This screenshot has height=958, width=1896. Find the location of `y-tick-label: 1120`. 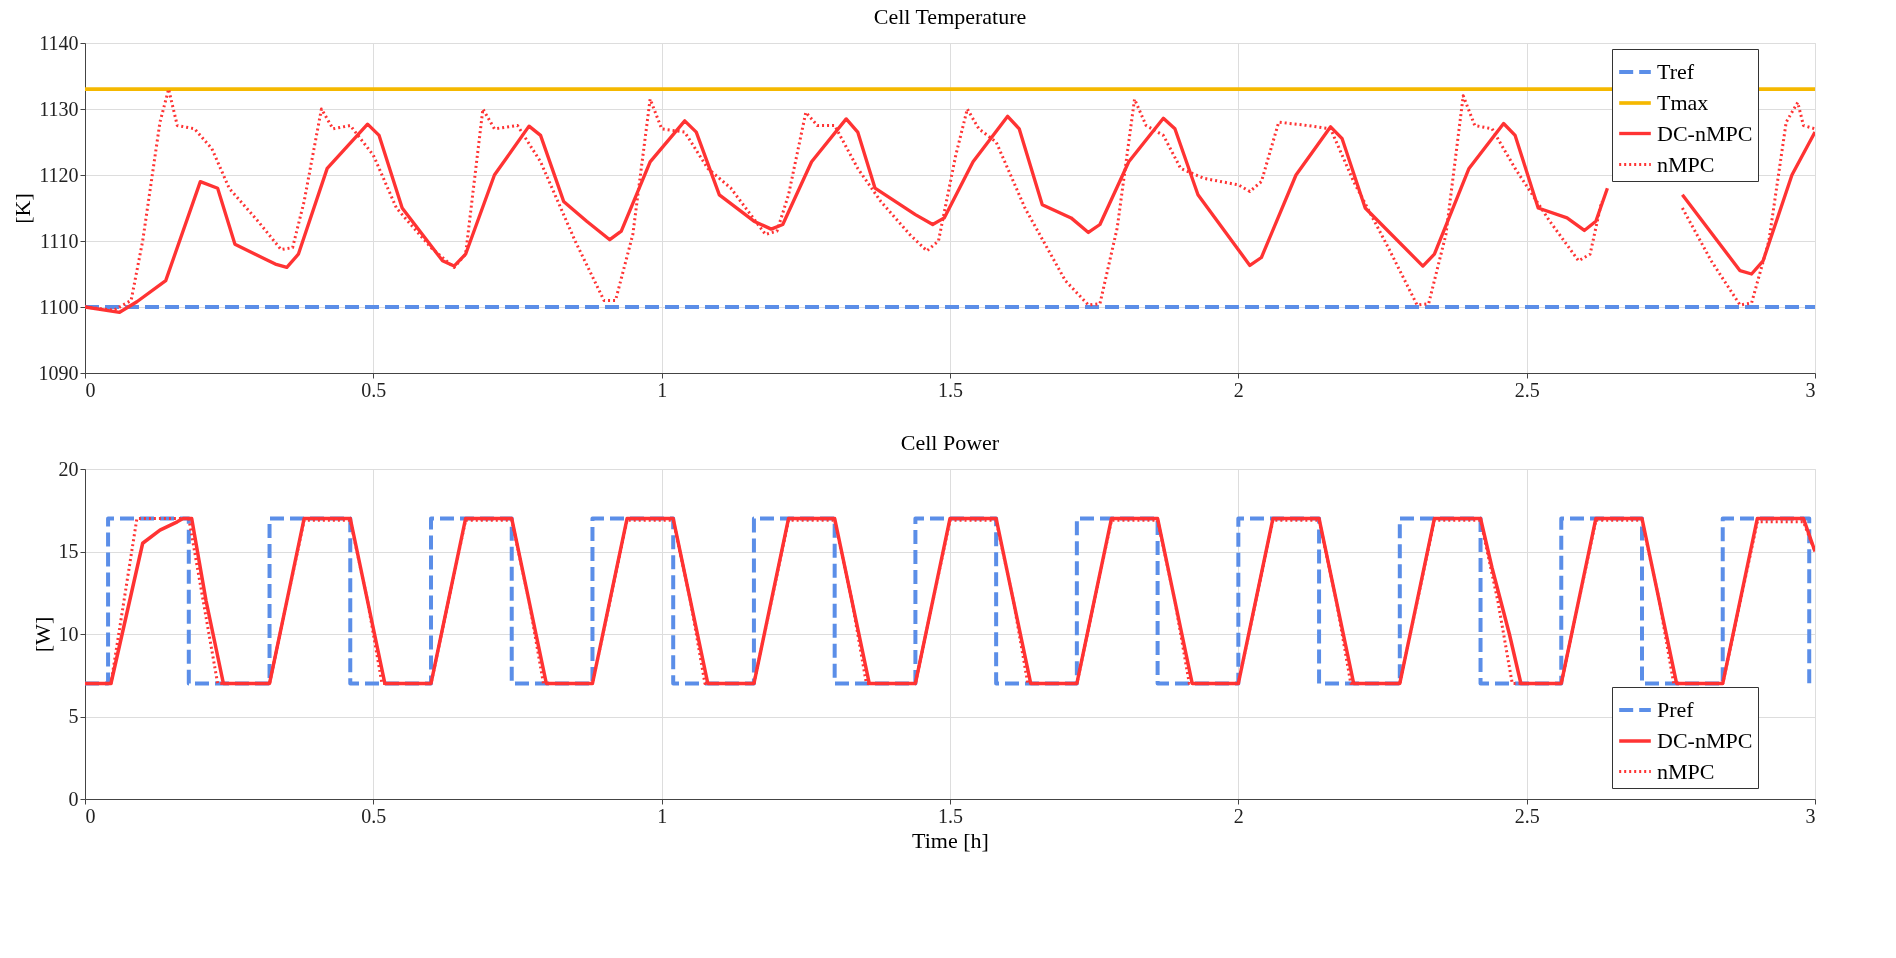

y-tick-label: 1120 is located at coordinates (59, 174).